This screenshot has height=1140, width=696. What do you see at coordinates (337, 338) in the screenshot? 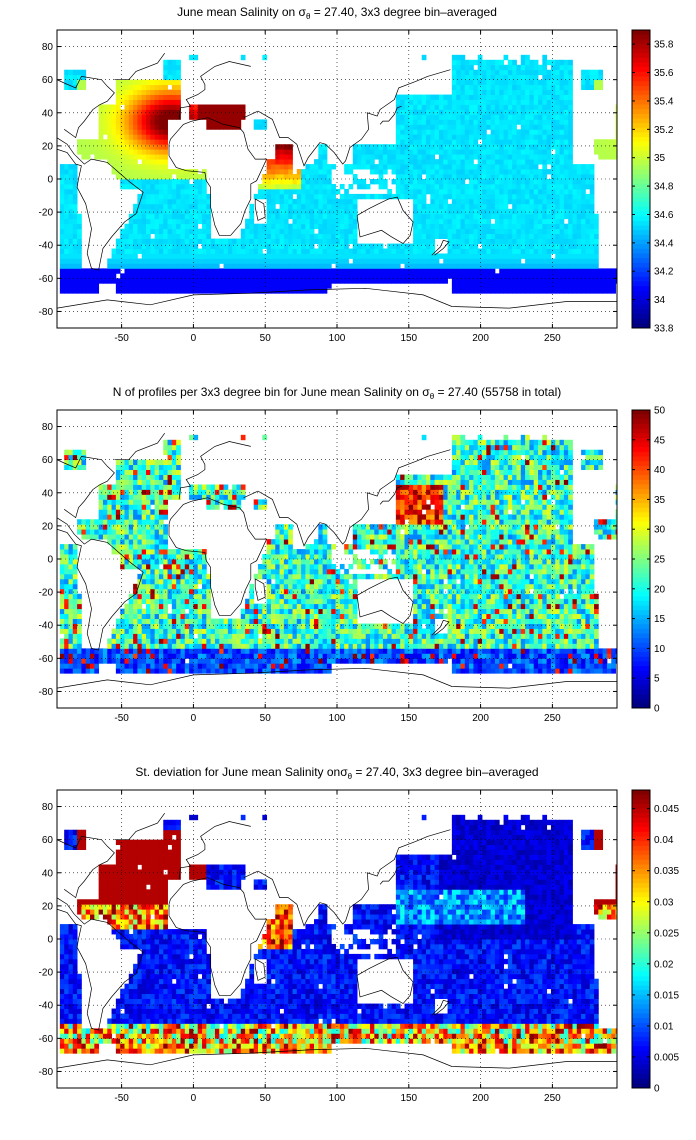
I see `x-tick-label: 100` at bounding box center [337, 338].